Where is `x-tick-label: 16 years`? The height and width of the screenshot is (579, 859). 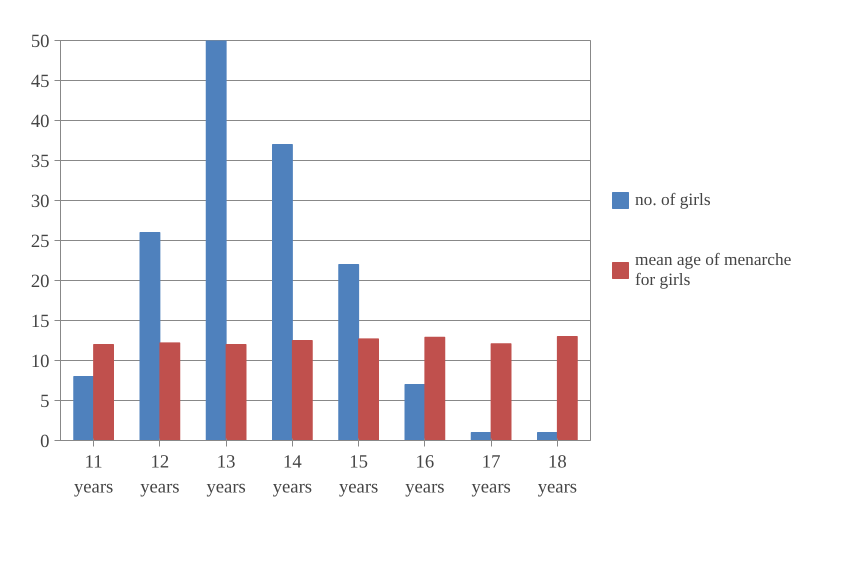 x-tick-label: 16 years is located at coordinates (425, 475).